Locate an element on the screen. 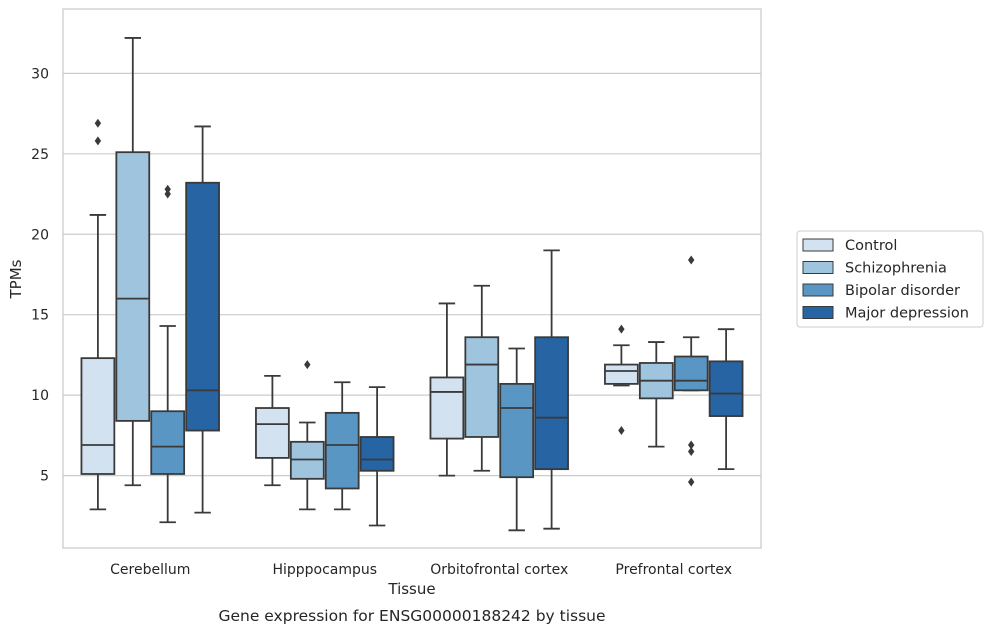  y-tick-label: 25 is located at coordinates (40, 155).